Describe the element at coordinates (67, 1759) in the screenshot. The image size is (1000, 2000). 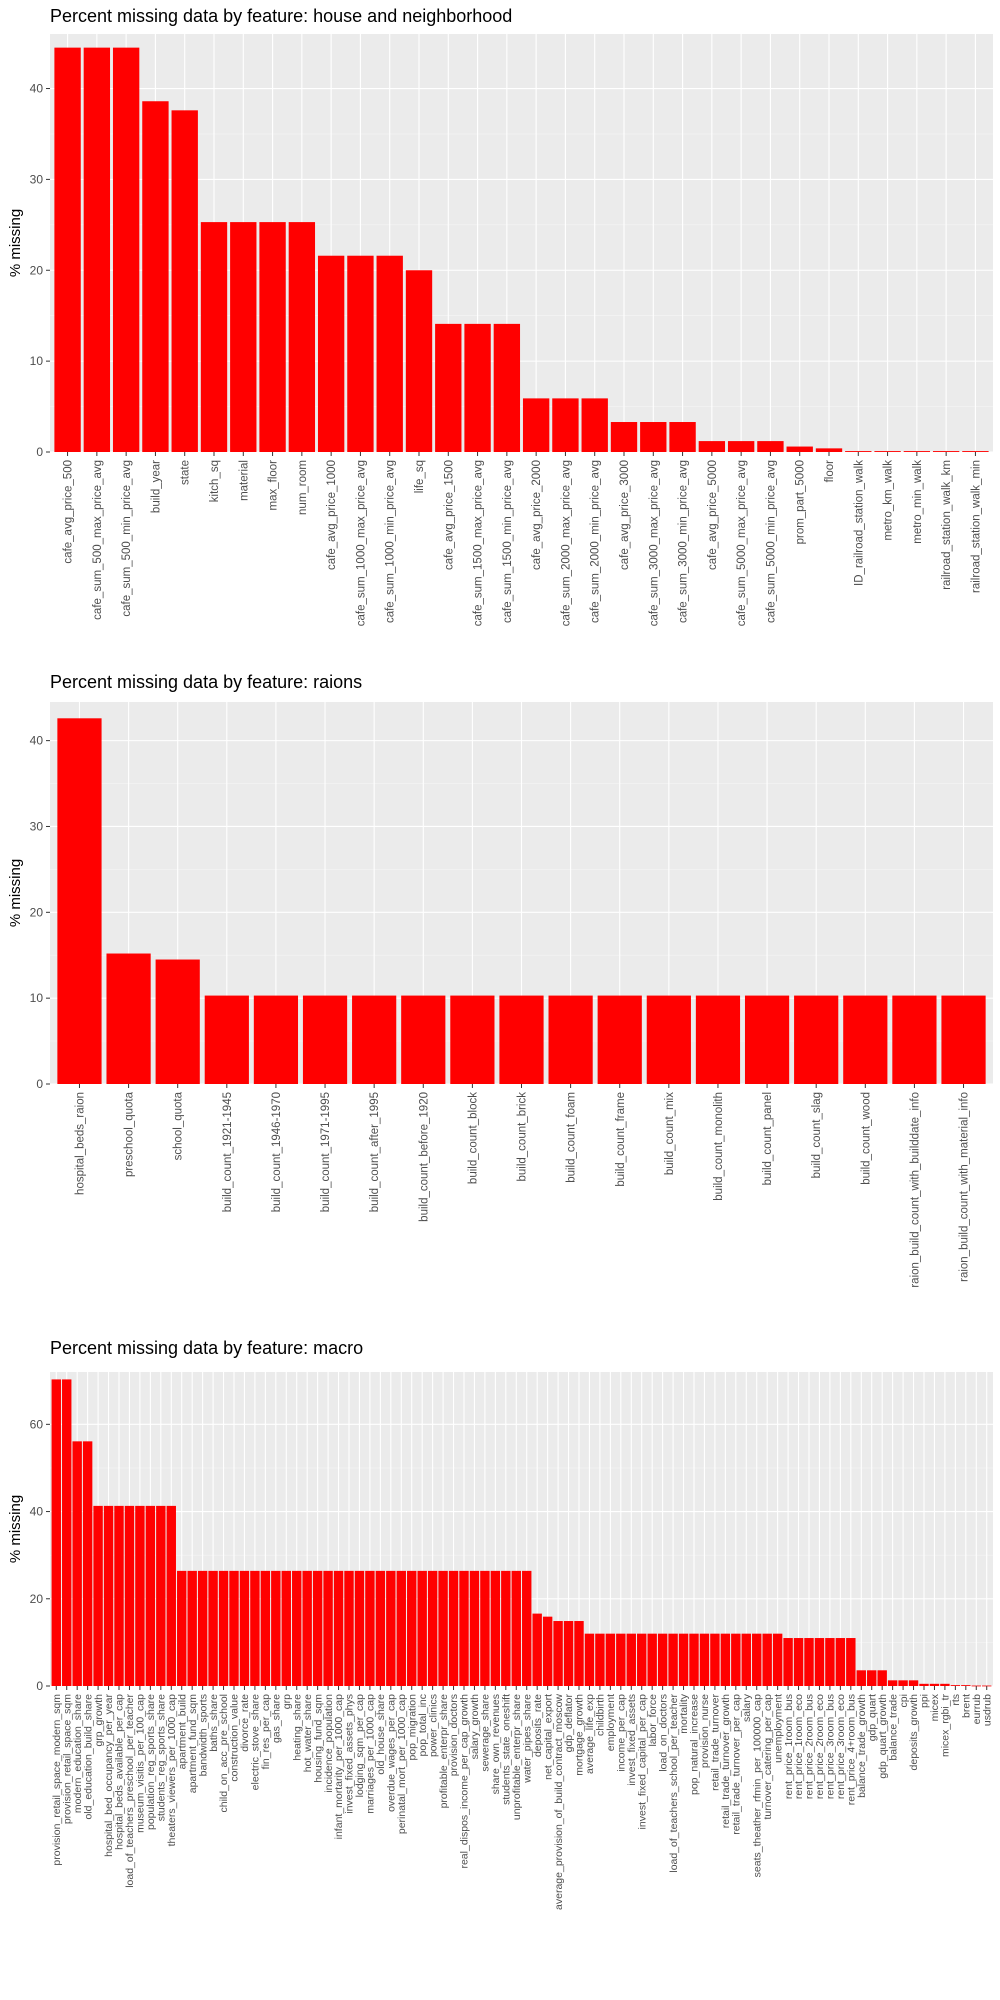
I see `x-tick-label: provision_retail_space_sqm` at that location.